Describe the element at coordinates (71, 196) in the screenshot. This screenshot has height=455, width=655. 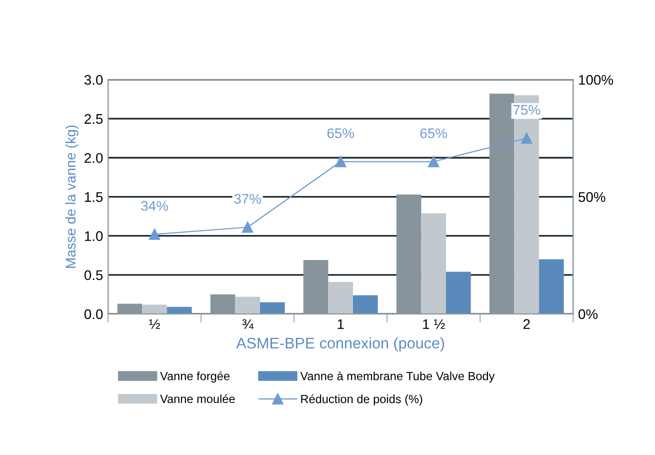
I see `y-axis-title: Masse de la vanne (kg)` at that location.